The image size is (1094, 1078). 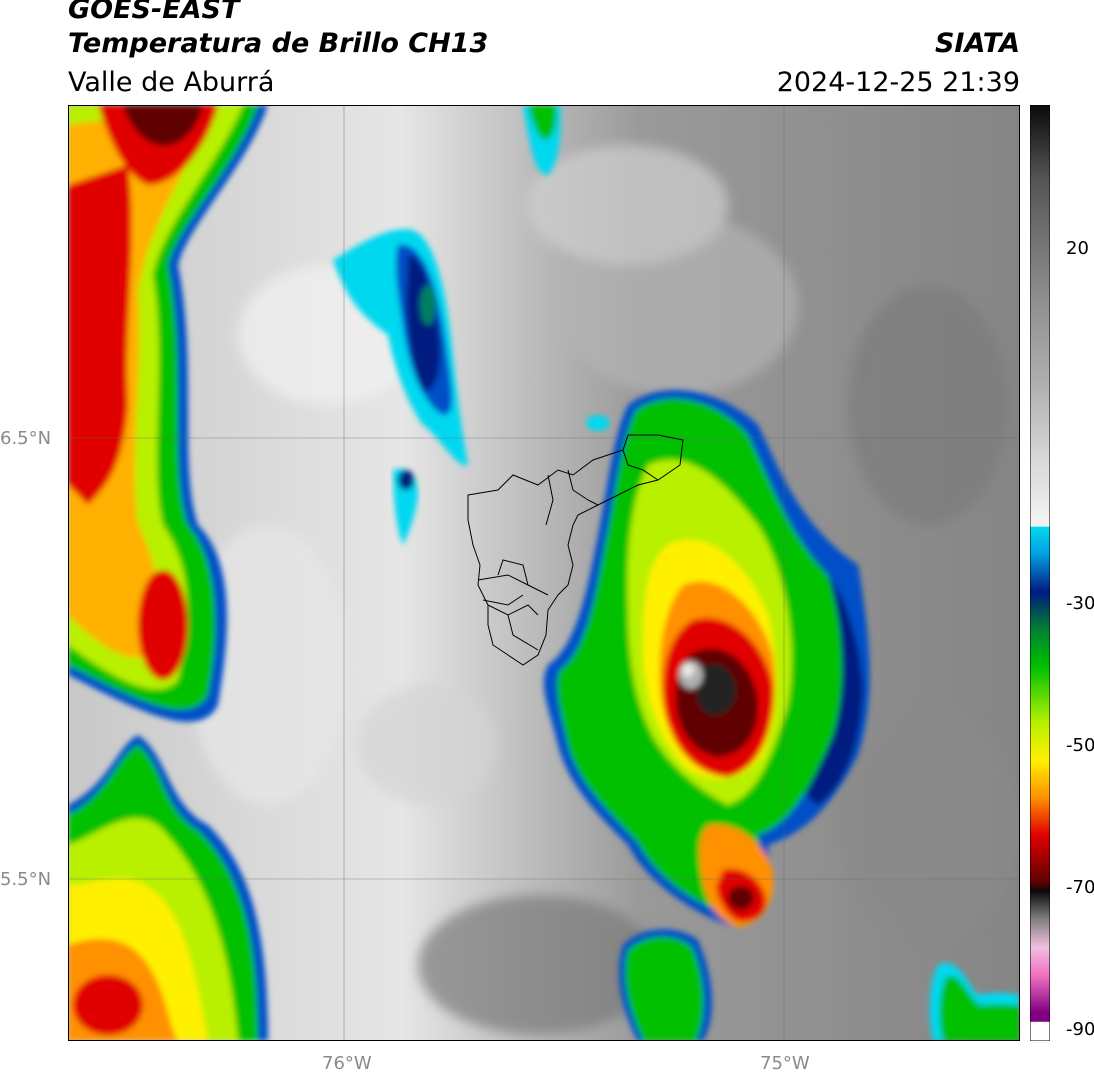 I want to click on product-title: Temperatura de Brillo CH13, so click(x=278, y=43).